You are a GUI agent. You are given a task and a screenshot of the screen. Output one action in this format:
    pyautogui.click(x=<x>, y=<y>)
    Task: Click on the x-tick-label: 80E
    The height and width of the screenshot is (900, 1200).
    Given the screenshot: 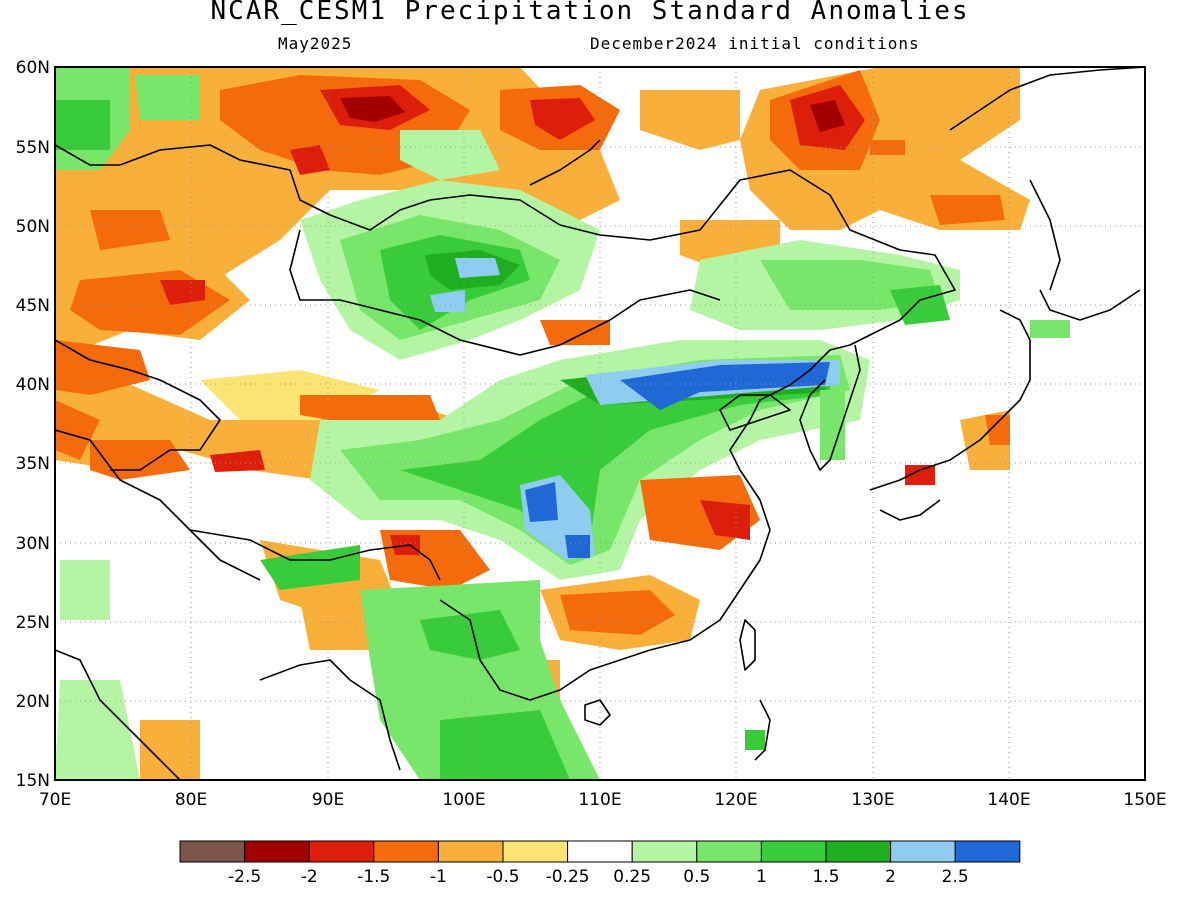 What is the action you would take?
    pyautogui.click(x=191, y=800)
    